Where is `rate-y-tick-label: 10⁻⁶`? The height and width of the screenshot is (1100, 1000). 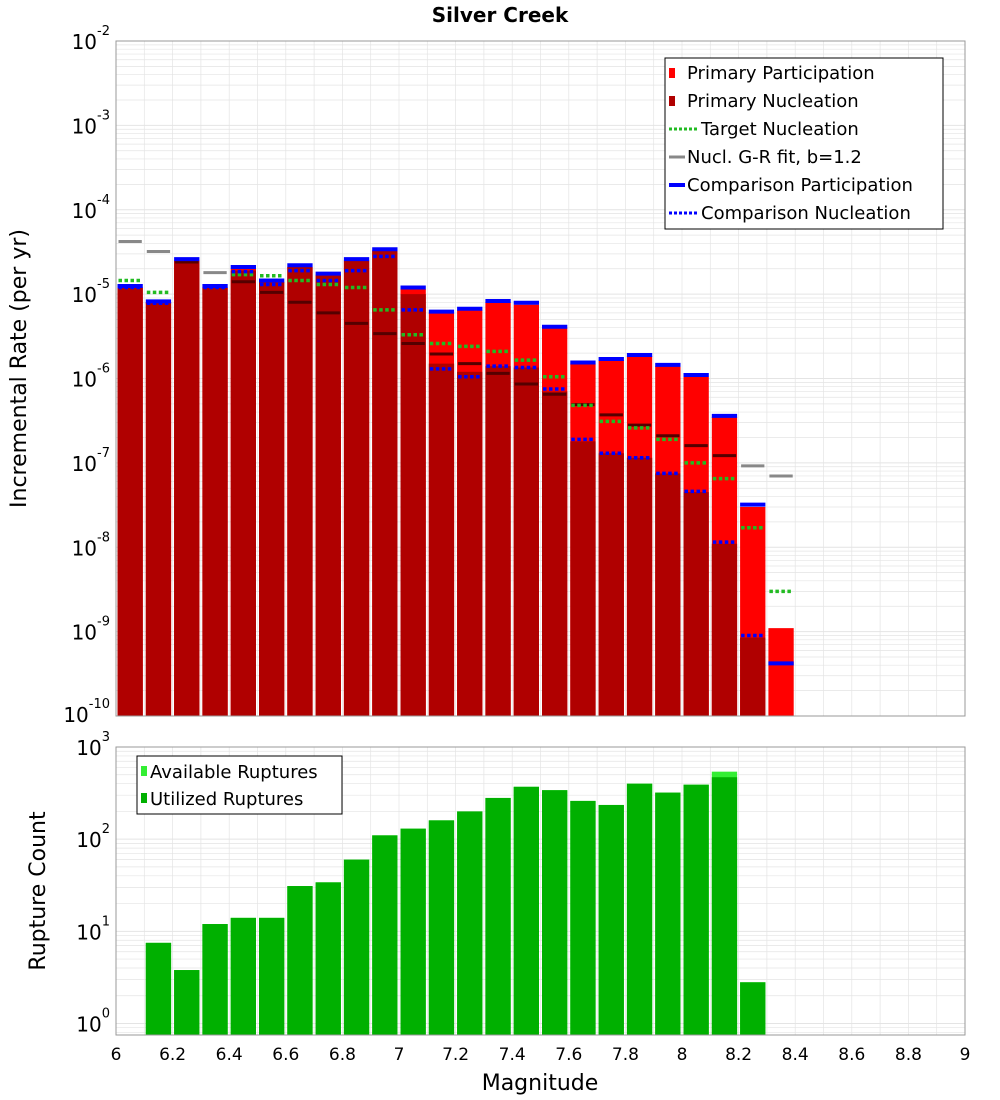
rate-y-tick-label: 10⁻⁶ is located at coordinates (91, 377).